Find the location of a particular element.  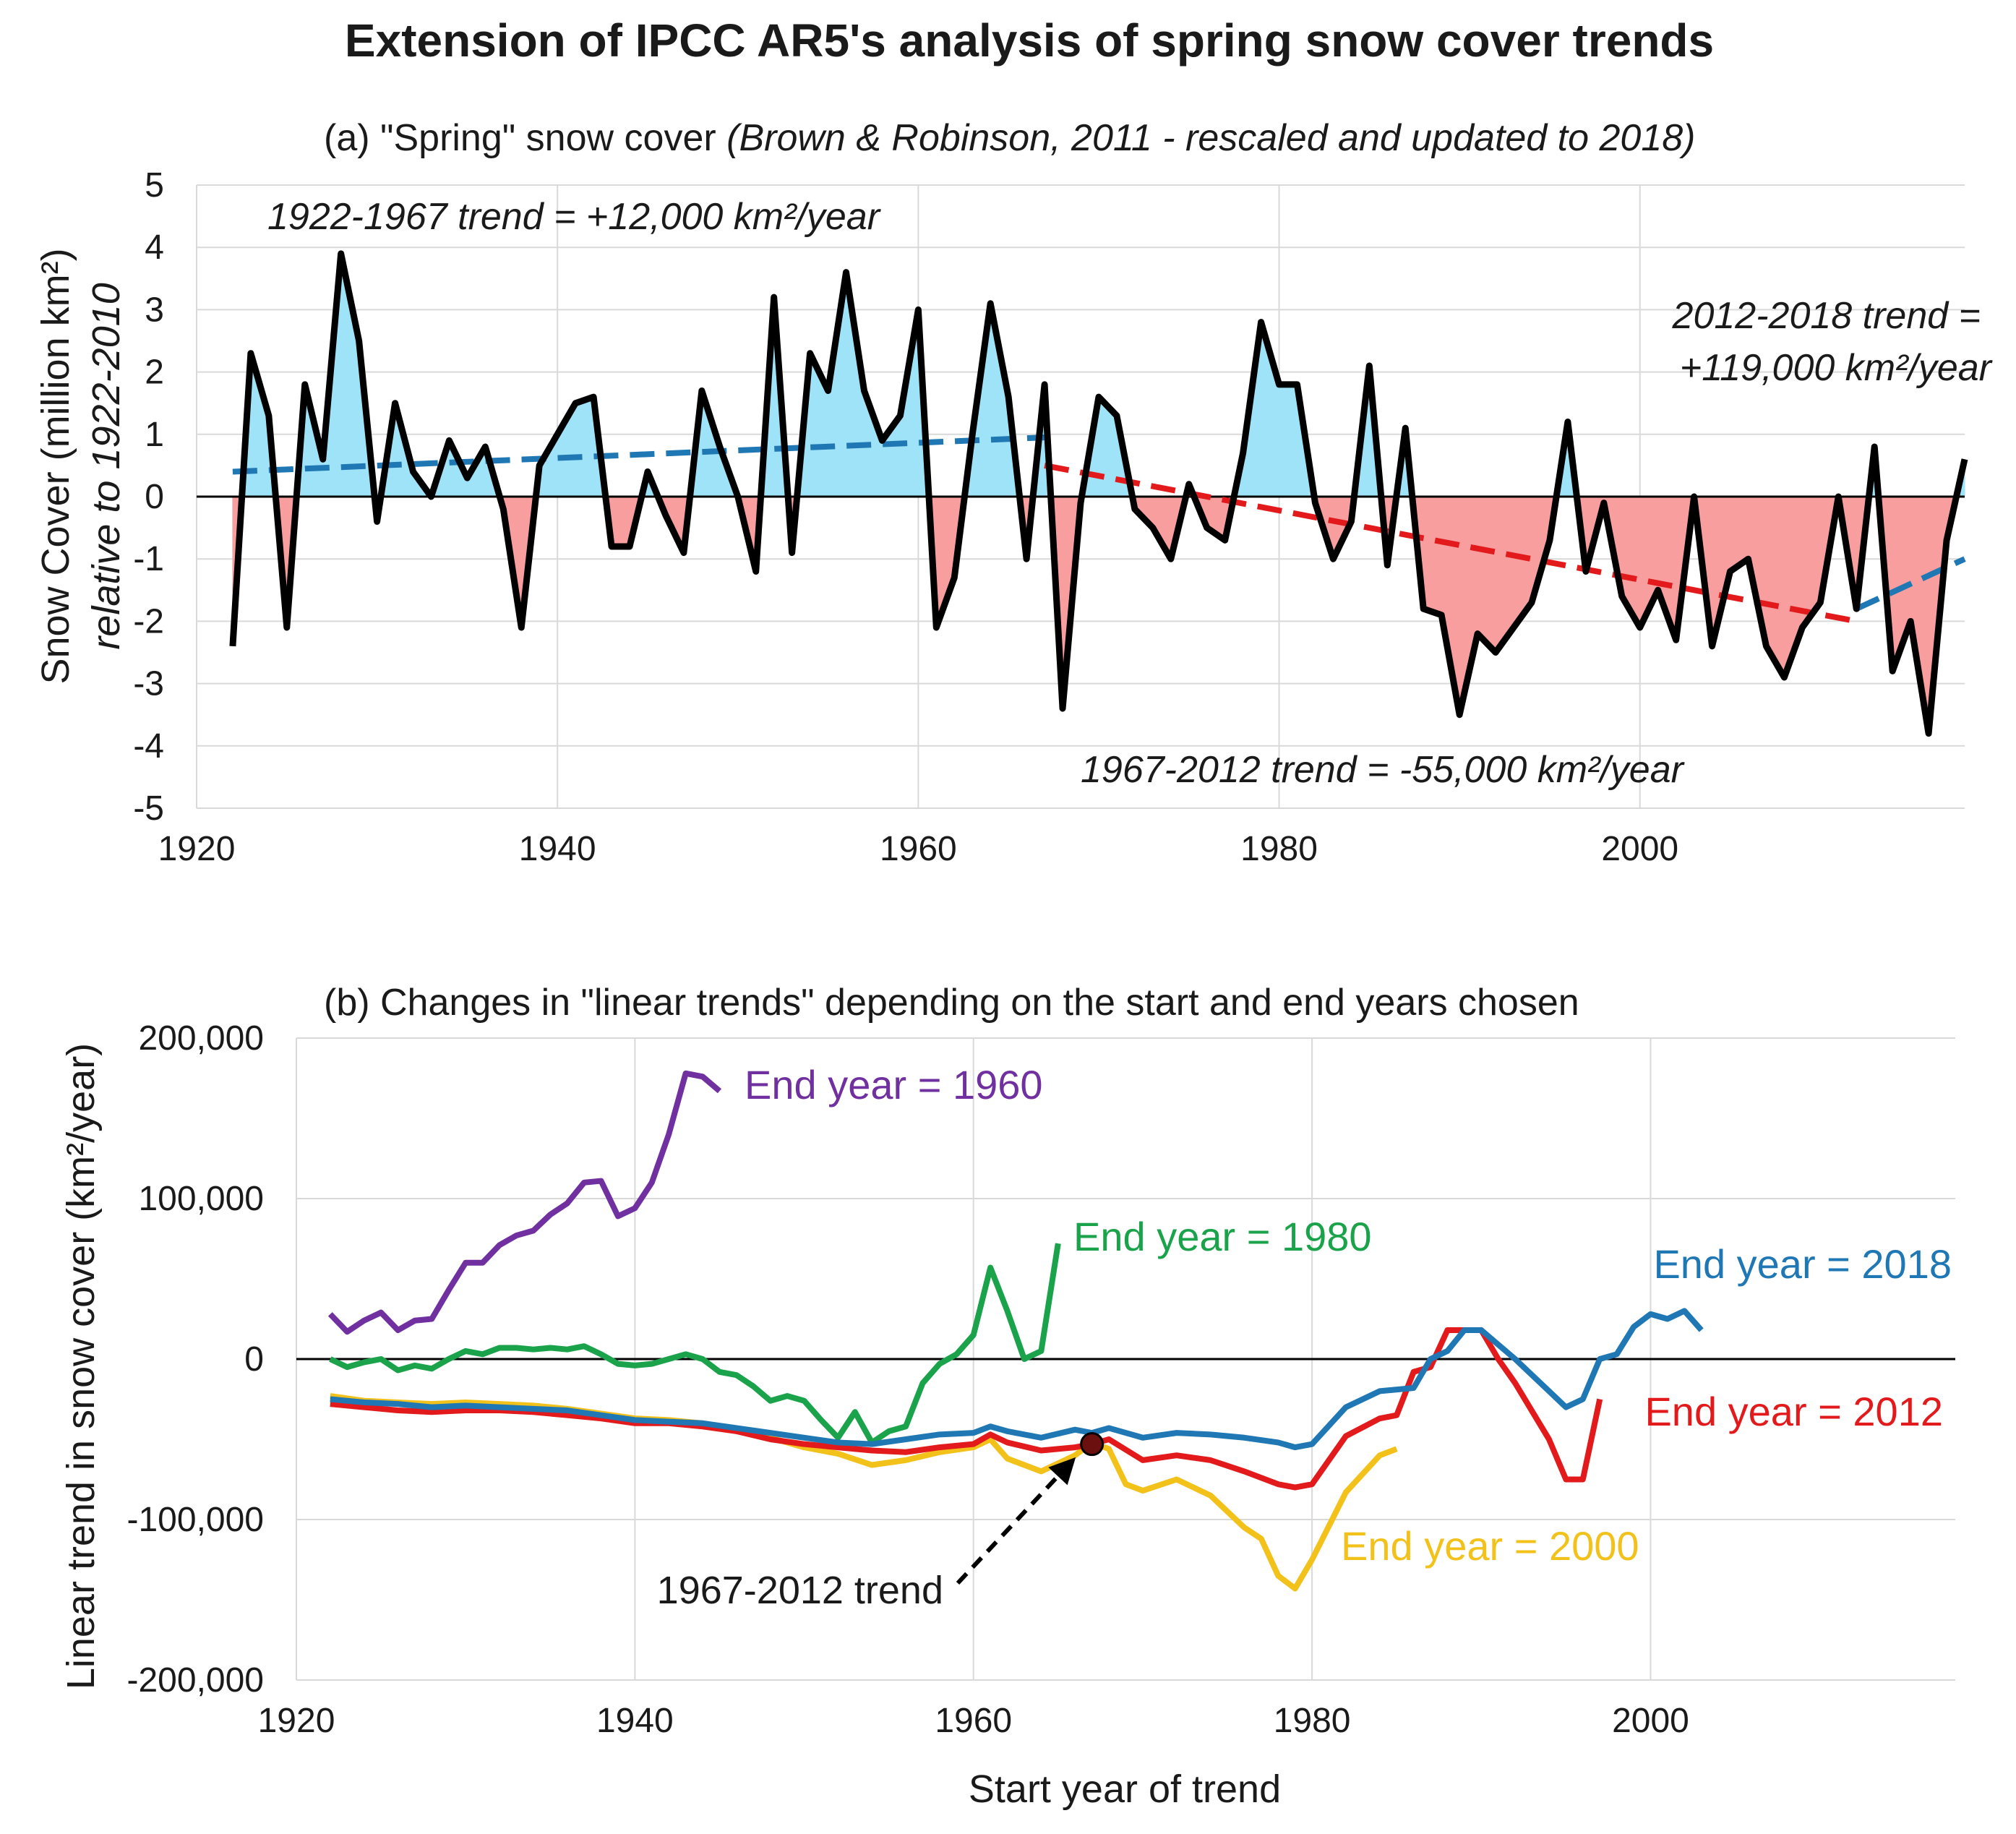

panel-b-x-label: Start year of trend is located at coordinates (1125, 1789).